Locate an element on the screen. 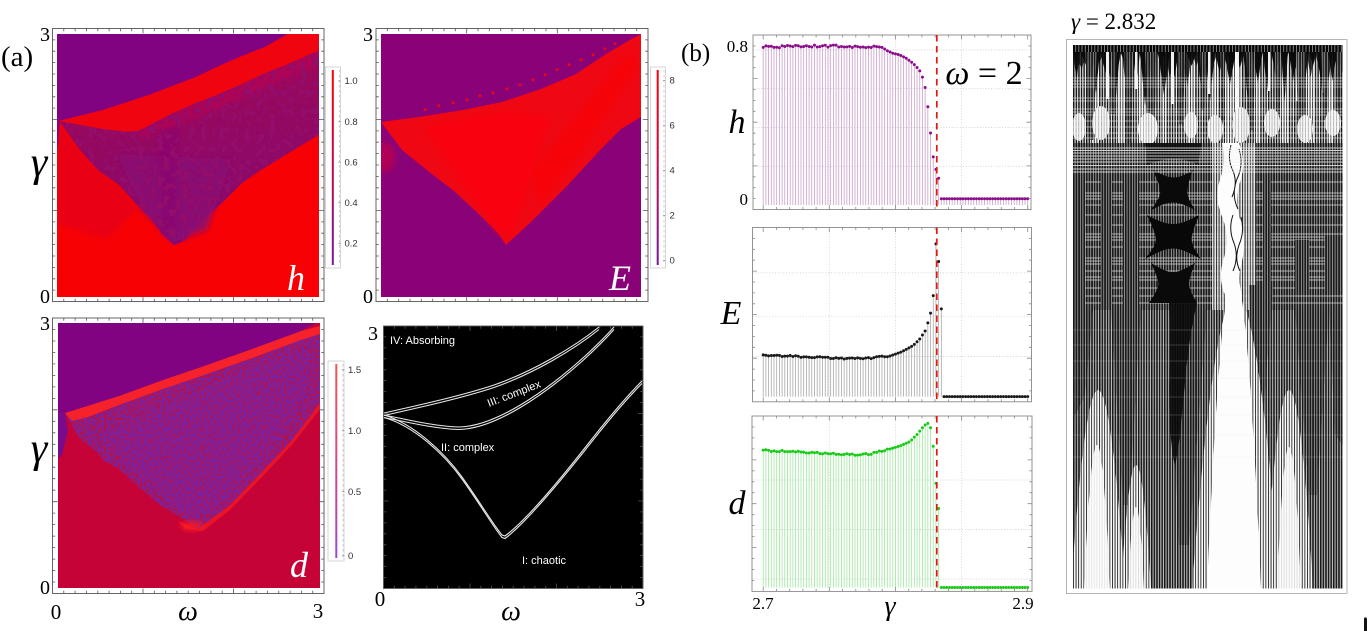 The height and width of the screenshot is (631, 1370). svg-text: 2.9 is located at coordinates (1022, 603).